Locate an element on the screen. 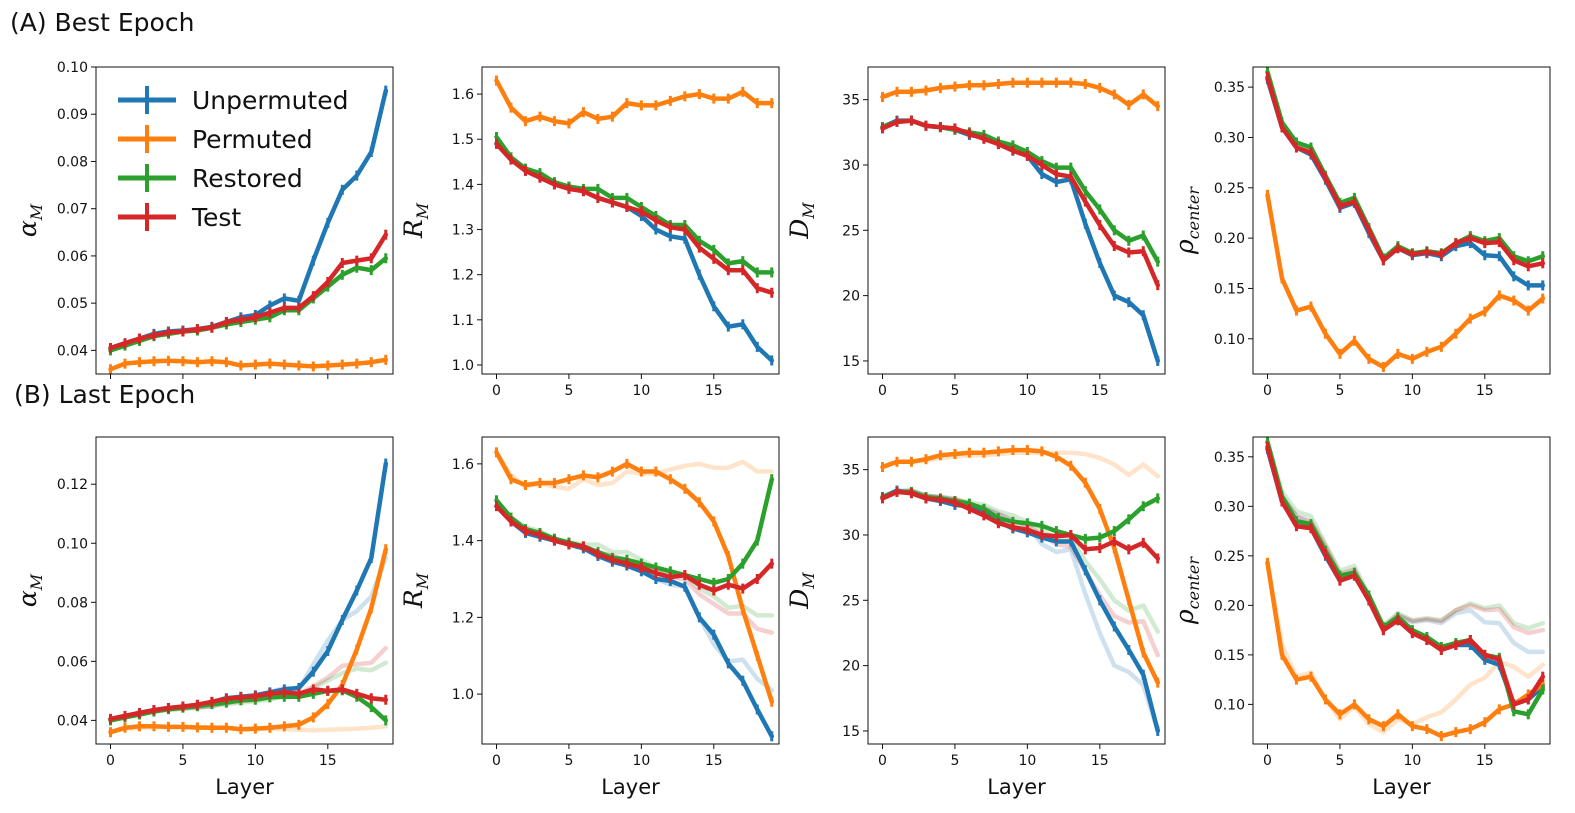 Image resolution: width=1575 pixels, height=813 pixels. y-tick-label: 0.09 is located at coordinates (72, 115).